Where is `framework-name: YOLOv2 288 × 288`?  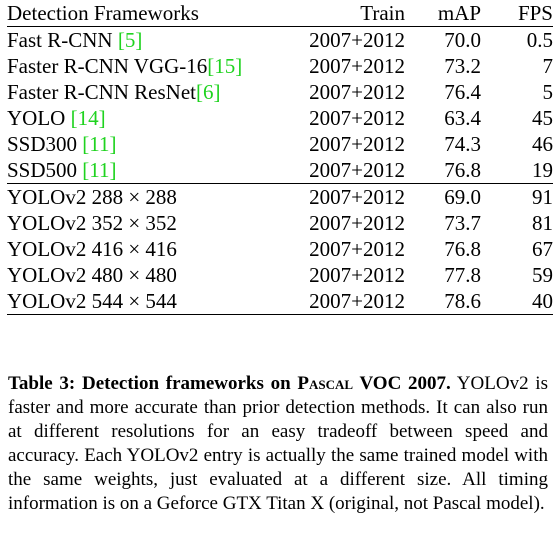 framework-name: YOLOv2 288 × 288 is located at coordinates (92, 197).